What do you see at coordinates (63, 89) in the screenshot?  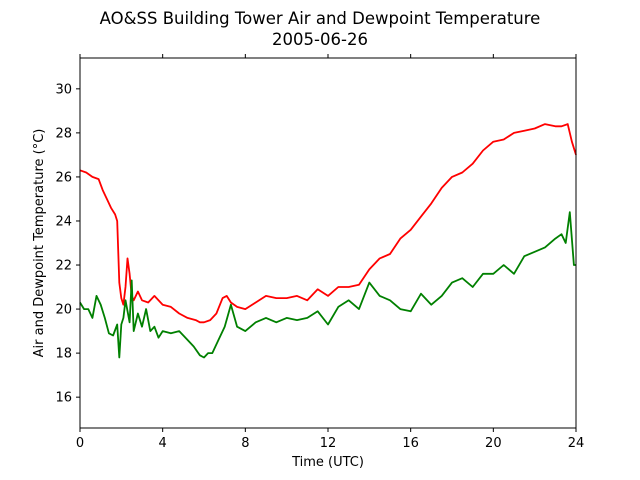 I see `y-tick-label: 30` at bounding box center [63, 89].